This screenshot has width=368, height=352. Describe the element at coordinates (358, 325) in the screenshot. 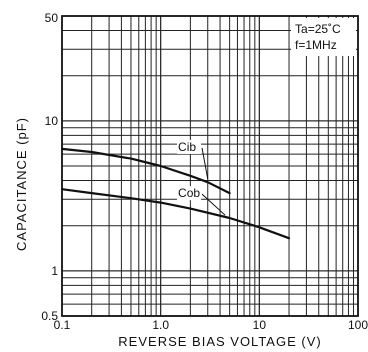

I see `x-tick-label: 100` at that location.